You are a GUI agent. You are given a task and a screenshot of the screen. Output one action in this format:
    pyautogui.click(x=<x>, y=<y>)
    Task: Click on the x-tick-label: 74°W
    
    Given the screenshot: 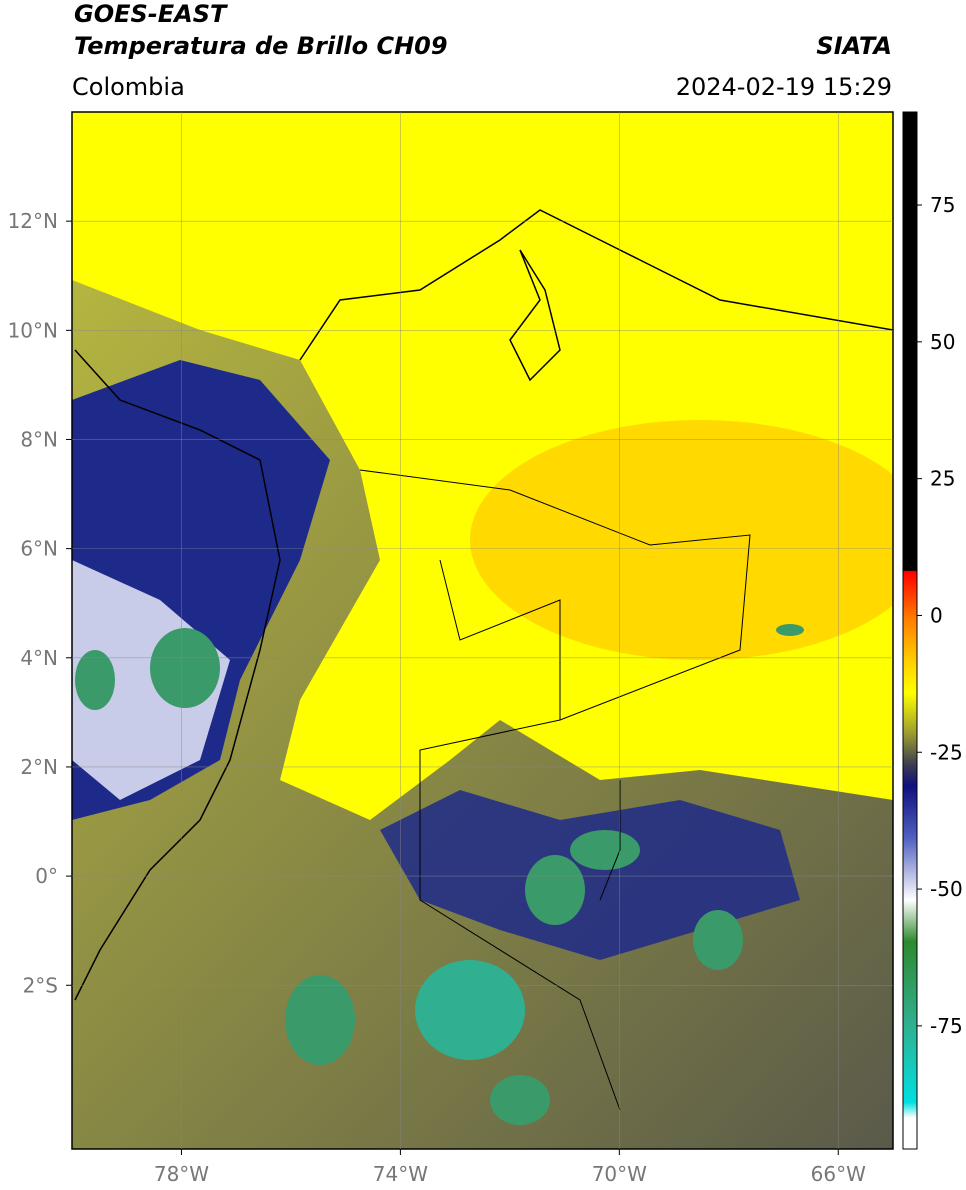 What is the action you would take?
    pyautogui.click(x=400, y=1174)
    